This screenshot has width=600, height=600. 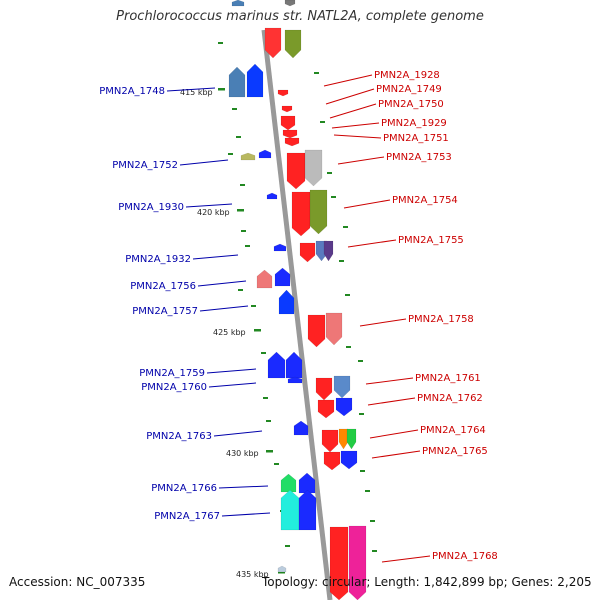 What do you see at coordinates (465, 556) in the screenshot?
I see `forward-gene-label: PMN2A_1768` at bounding box center [465, 556].